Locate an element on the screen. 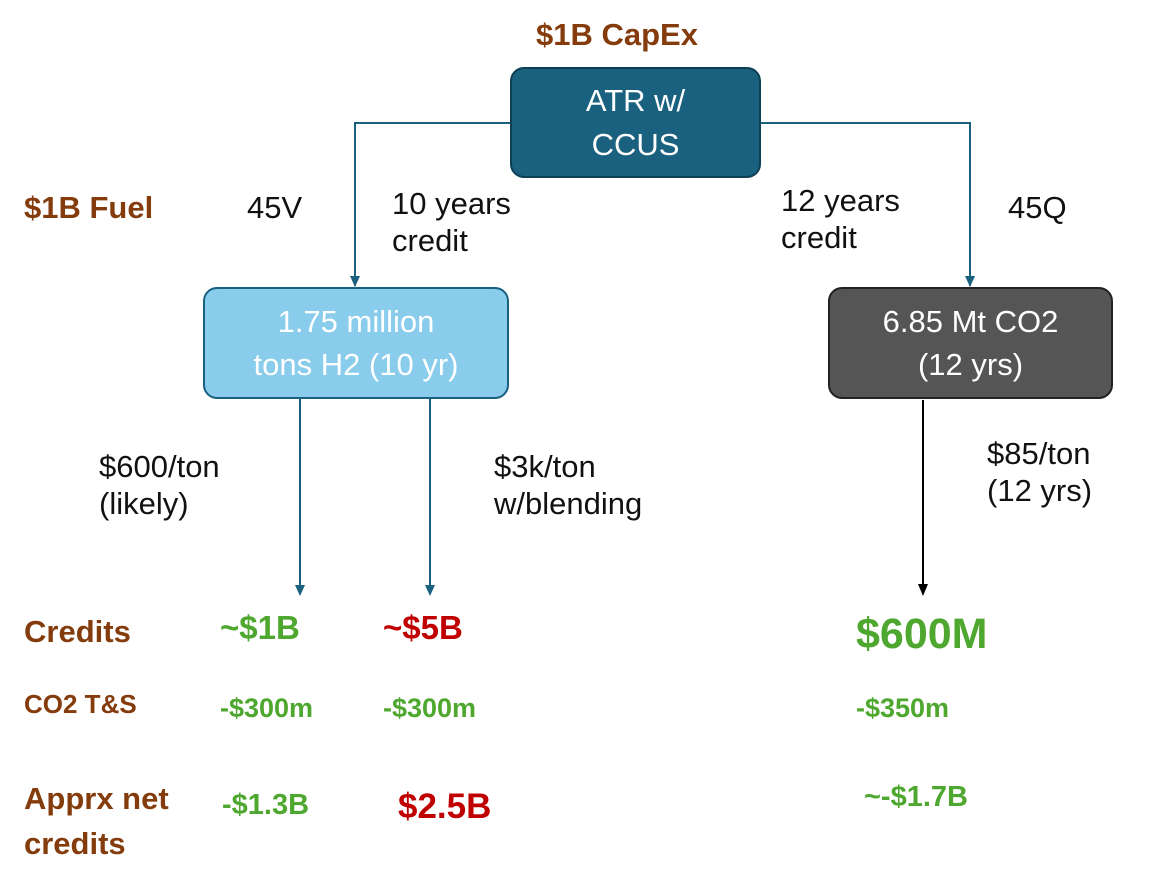  co2-box-line1: 6.85 Mt CO2 is located at coordinates (970, 321).